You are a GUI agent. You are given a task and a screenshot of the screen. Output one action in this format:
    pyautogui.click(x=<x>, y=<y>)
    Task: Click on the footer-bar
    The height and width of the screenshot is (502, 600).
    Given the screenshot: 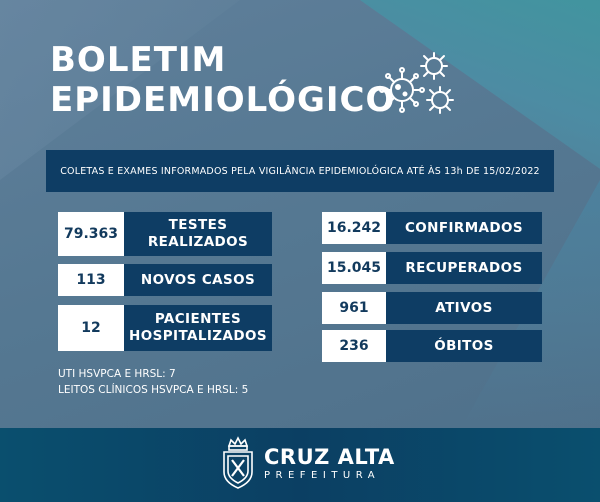 What is the action you would take?
    pyautogui.click(x=300, y=465)
    